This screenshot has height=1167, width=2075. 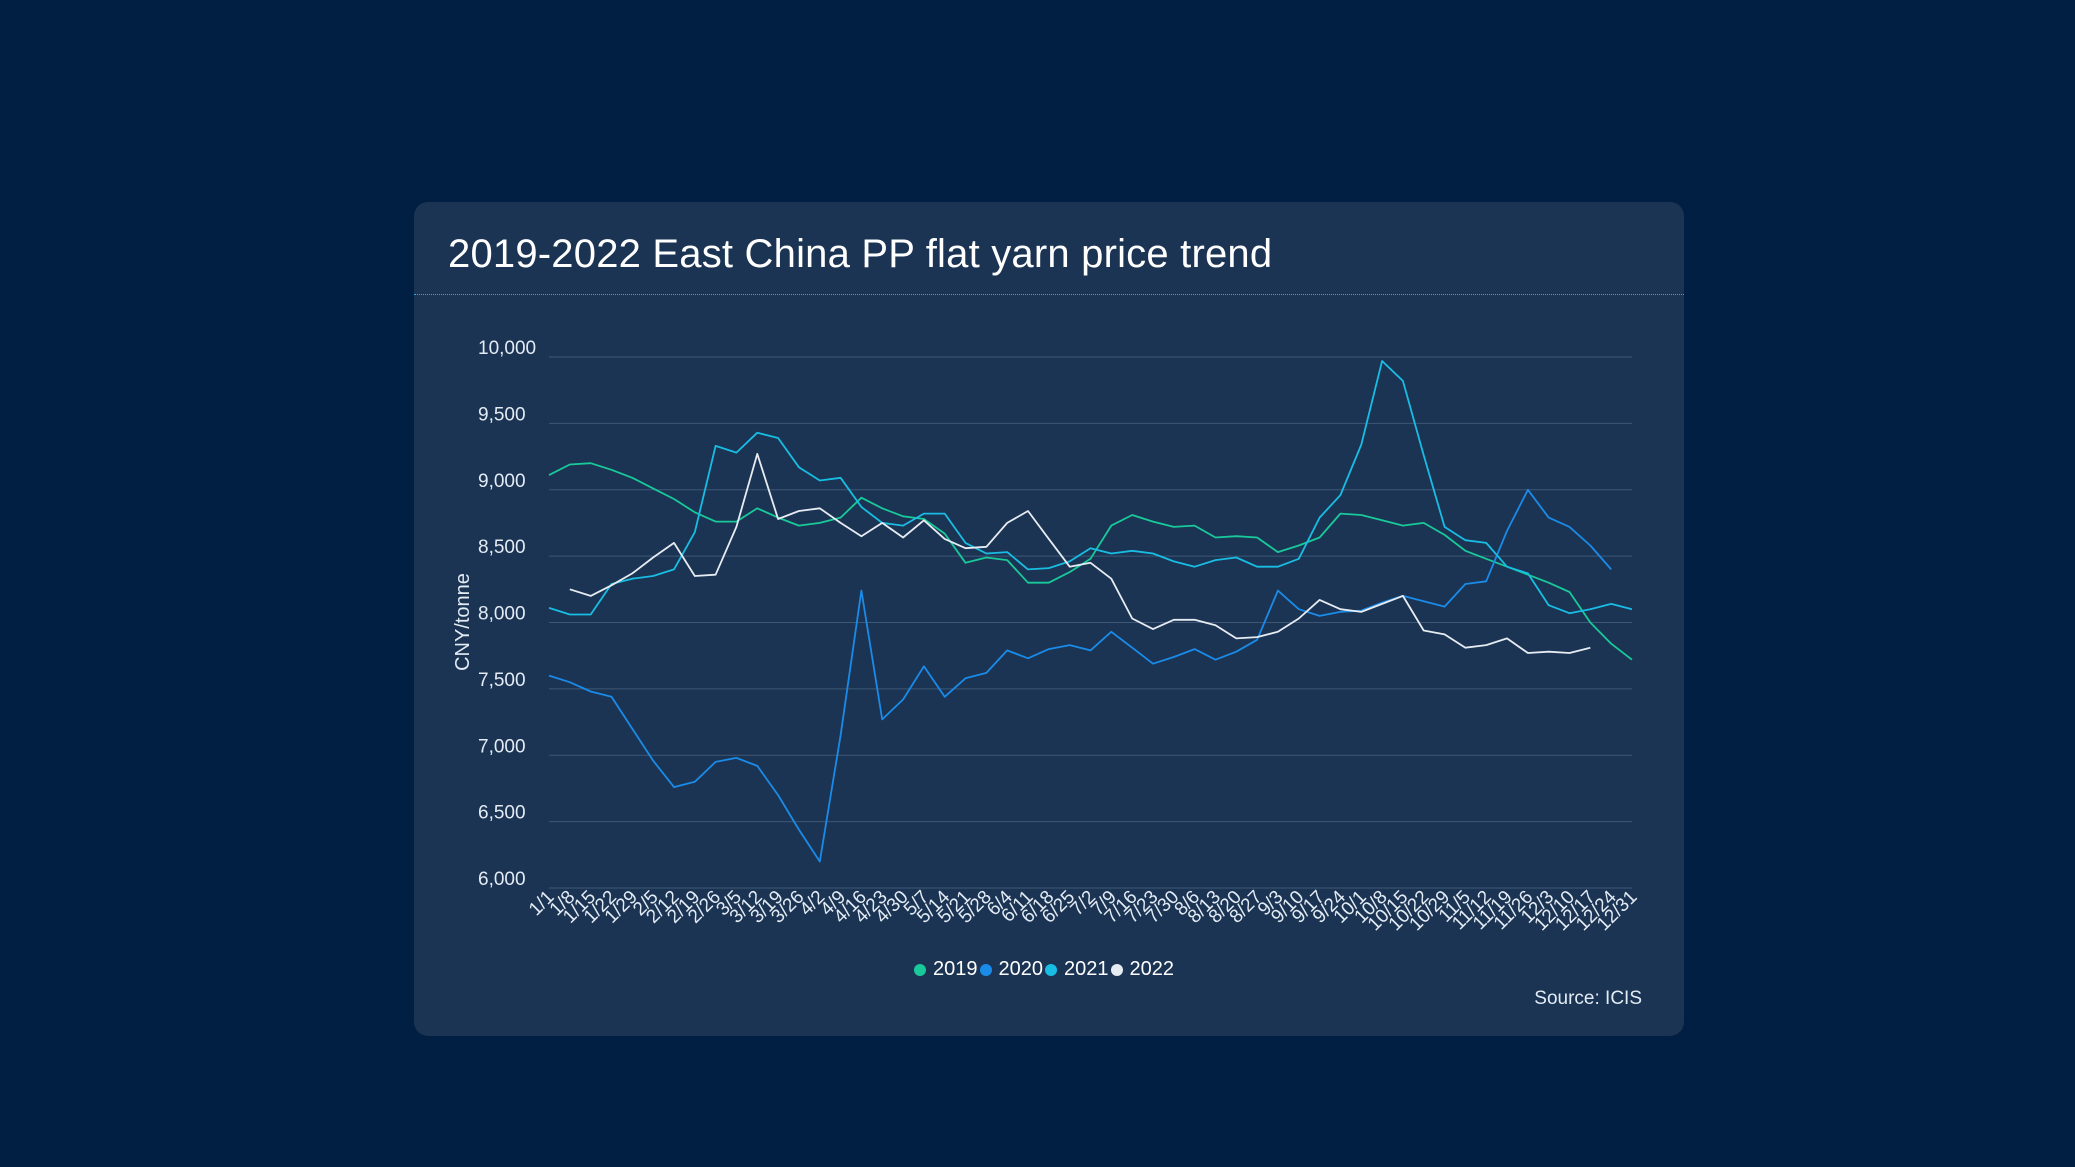 What do you see at coordinates (955, 969) in the screenshot?
I see `legend-label: 2019` at bounding box center [955, 969].